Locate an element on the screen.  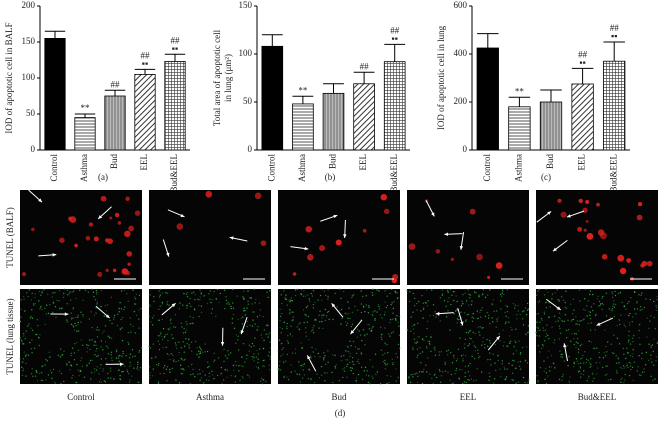
y-tick-label: 150 is located at coordinates (246, 5).